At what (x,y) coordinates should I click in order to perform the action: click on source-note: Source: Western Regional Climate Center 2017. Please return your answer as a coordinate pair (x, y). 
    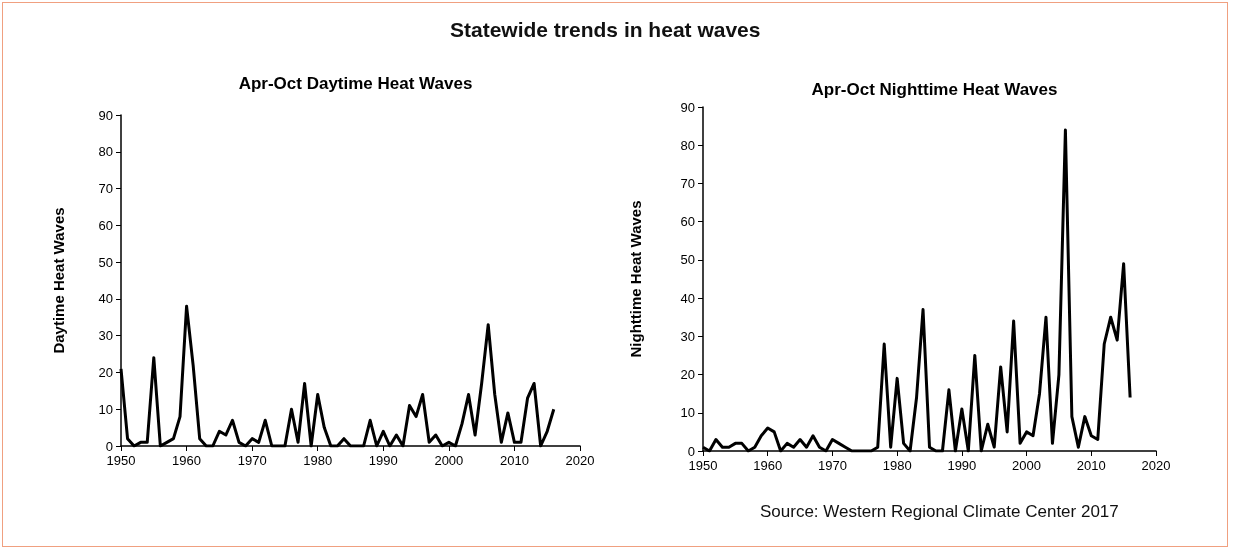
    Looking at the image, I should click on (939, 512).